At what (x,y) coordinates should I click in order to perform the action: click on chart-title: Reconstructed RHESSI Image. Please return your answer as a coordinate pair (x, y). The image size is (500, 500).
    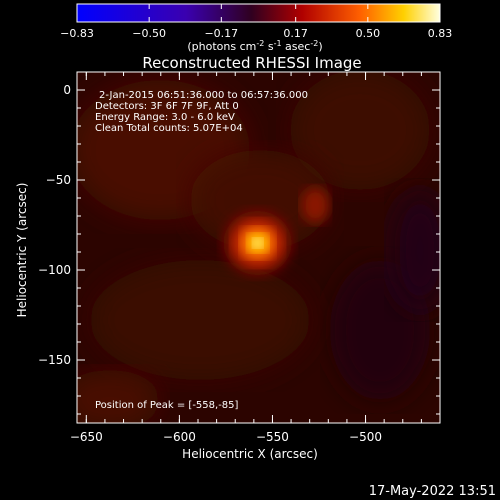
    Looking at the image, I should click on (251, 63).